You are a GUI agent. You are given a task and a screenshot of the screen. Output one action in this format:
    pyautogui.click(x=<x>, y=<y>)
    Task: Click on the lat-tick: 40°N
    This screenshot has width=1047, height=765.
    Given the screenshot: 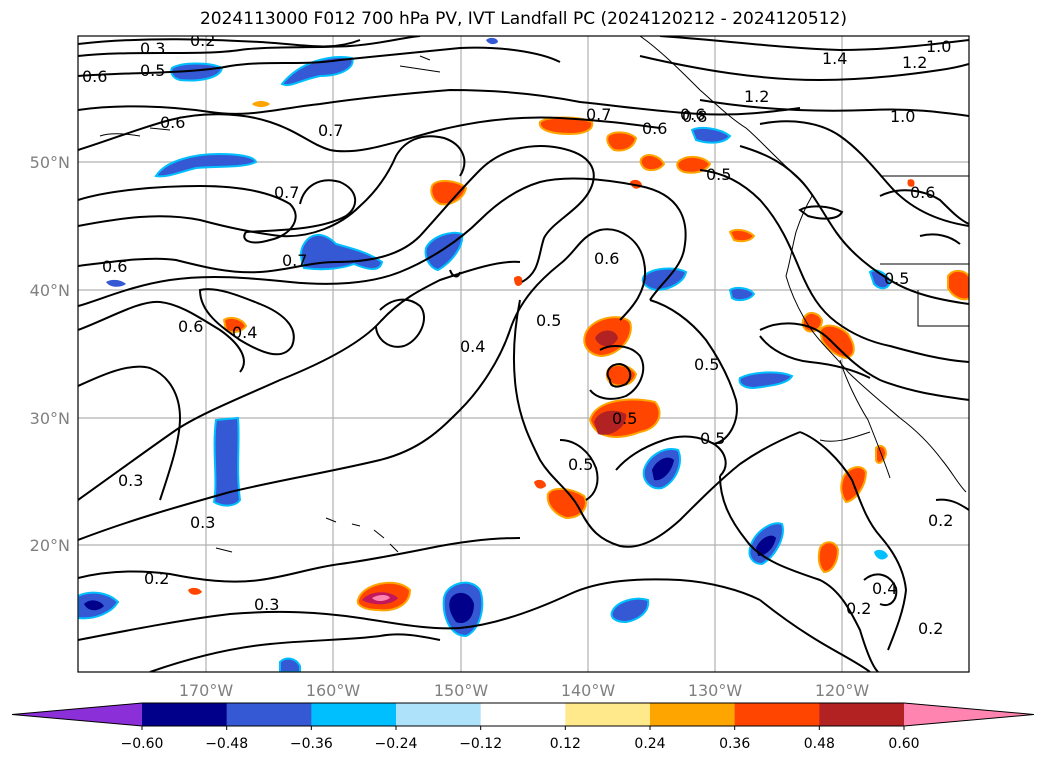 What is the action you would take?
    pyautogui.click(x=50, y=290)
    